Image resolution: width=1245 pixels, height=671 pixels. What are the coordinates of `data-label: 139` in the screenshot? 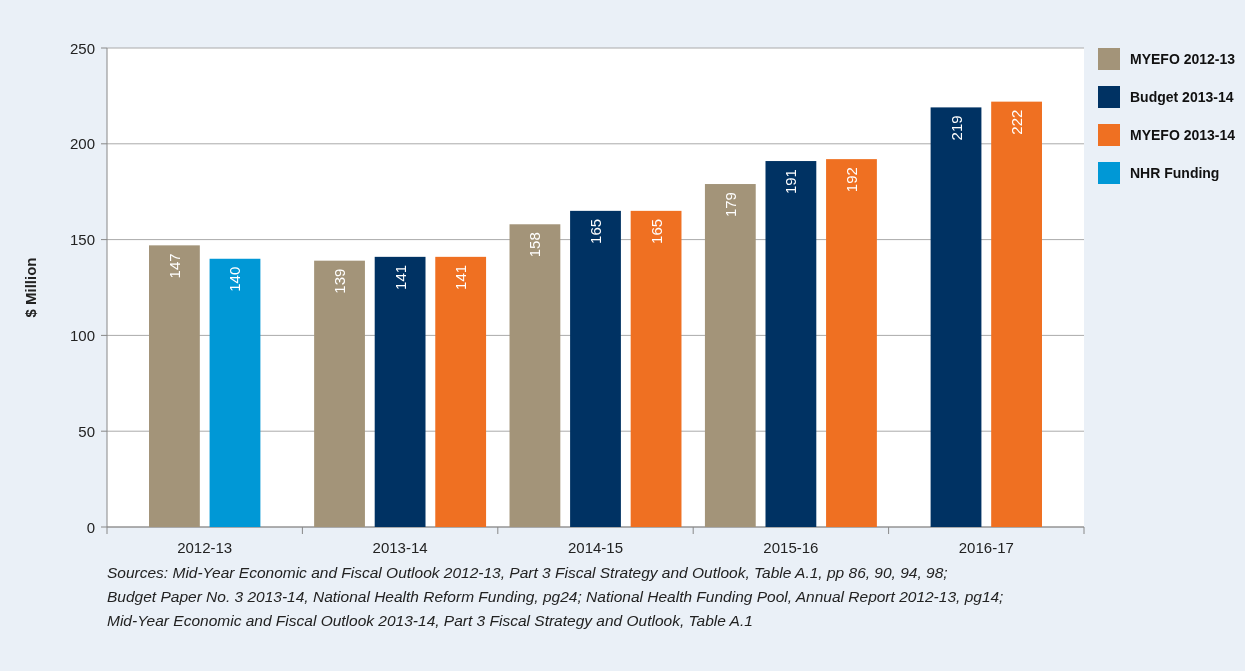 It's located at (340, 281).